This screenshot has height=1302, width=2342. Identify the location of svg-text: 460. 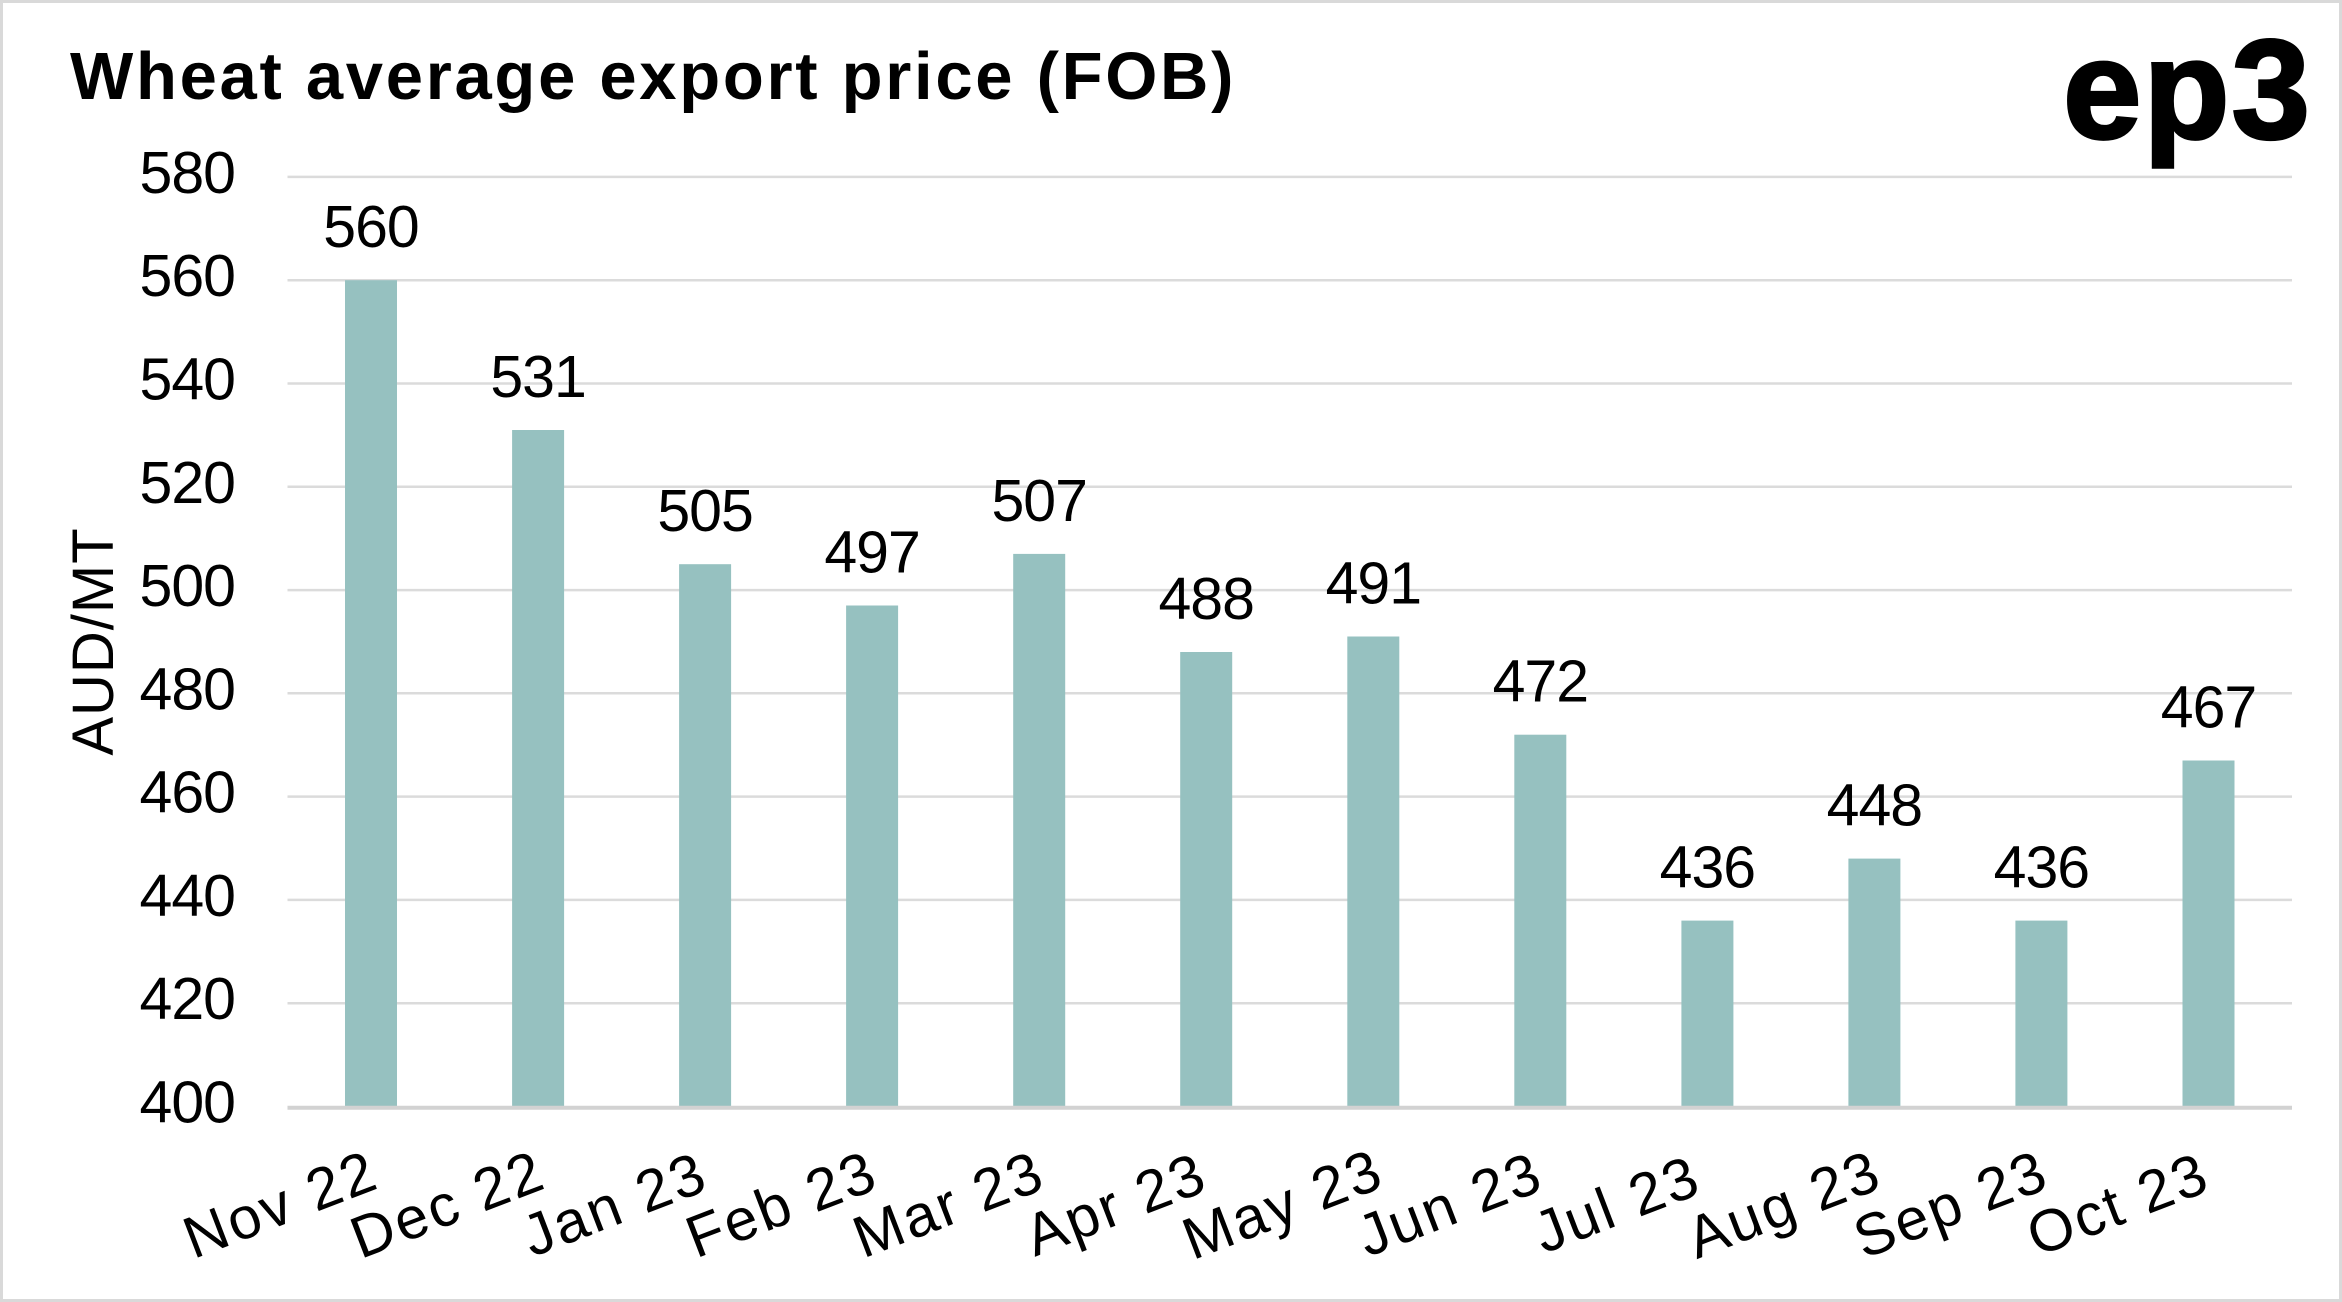
(187, 793).